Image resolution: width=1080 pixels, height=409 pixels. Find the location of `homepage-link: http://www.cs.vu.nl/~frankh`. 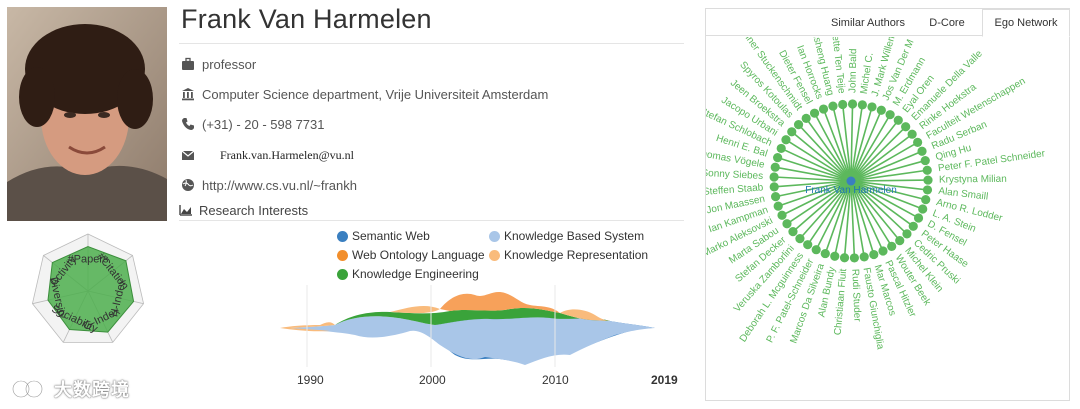

homepage-link: http://www.cs.vu.nl/~frankh is located at coordinates (279, 185).